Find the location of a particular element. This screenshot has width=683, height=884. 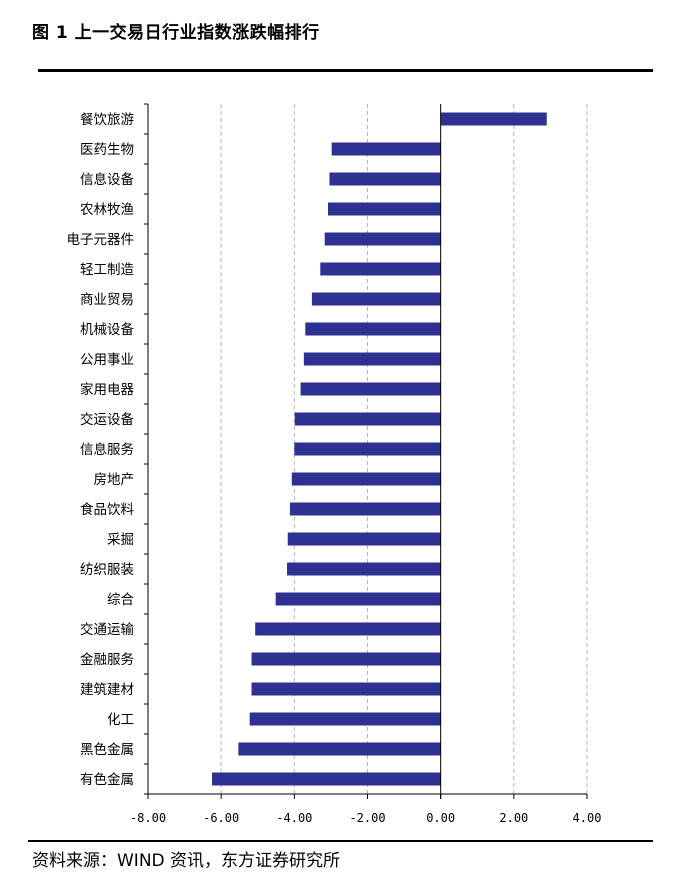

tick-label-5: 2.00 is located at coordinates (513, 818).